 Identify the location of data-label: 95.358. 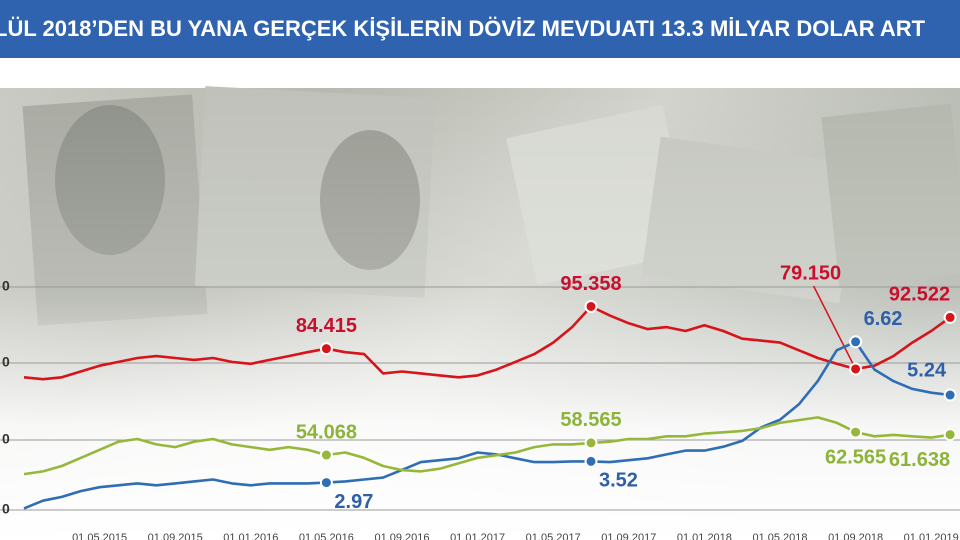
(590, 284).